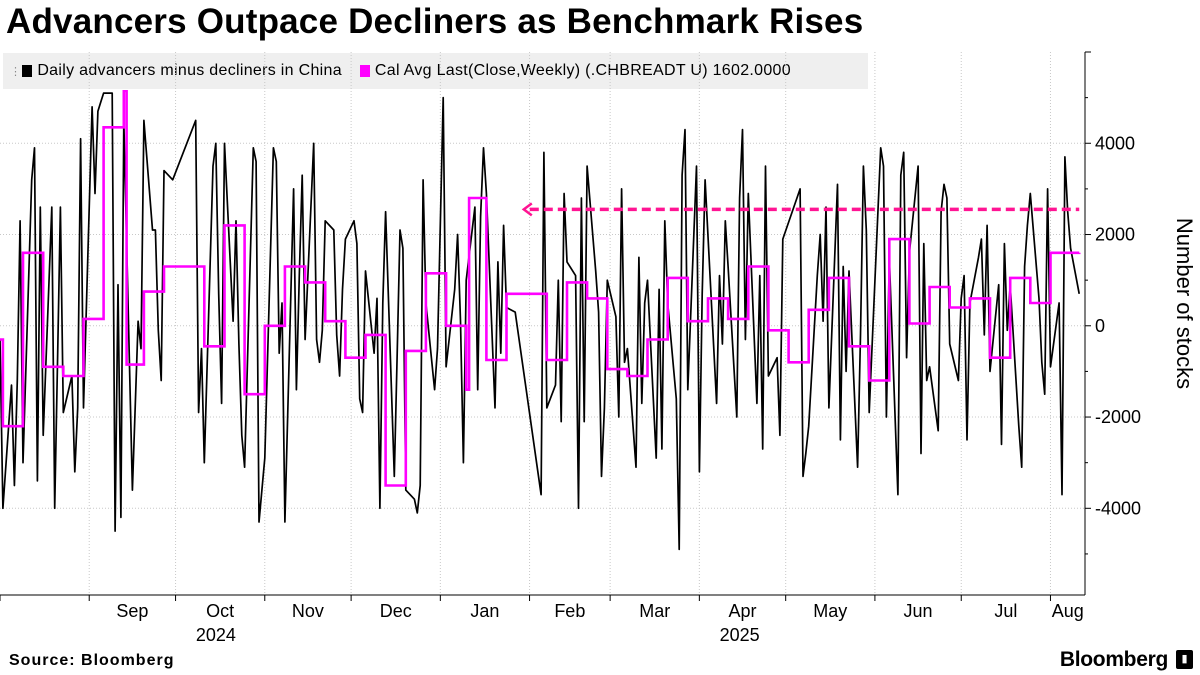 Image resolution: width=1200 pixels, height=675 pixels. I want to click on x-tick-label: Jul, so click(1005, 611).